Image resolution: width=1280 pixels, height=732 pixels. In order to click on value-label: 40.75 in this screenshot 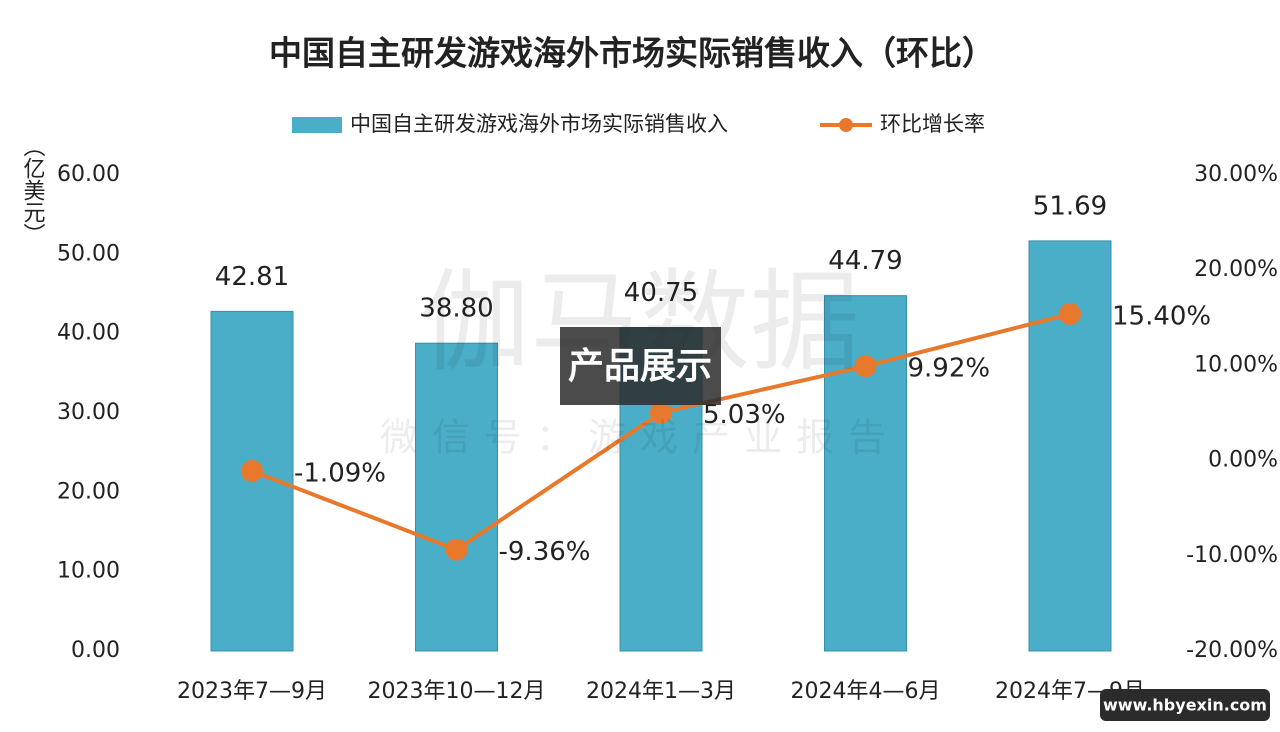, I will do `click(661, 293)`.